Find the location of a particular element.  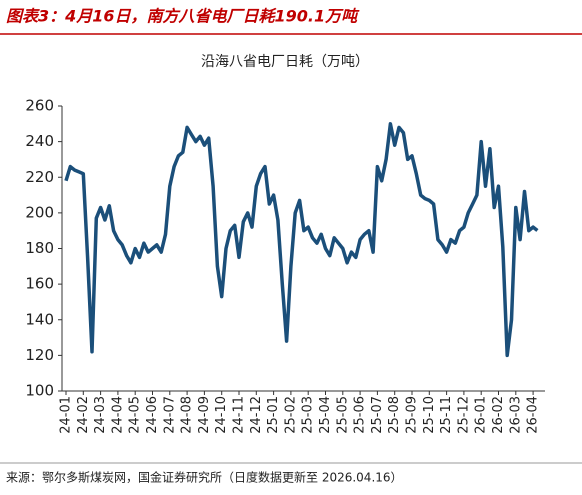

y-tick-label: 200 is located at coordinates (39, 212).